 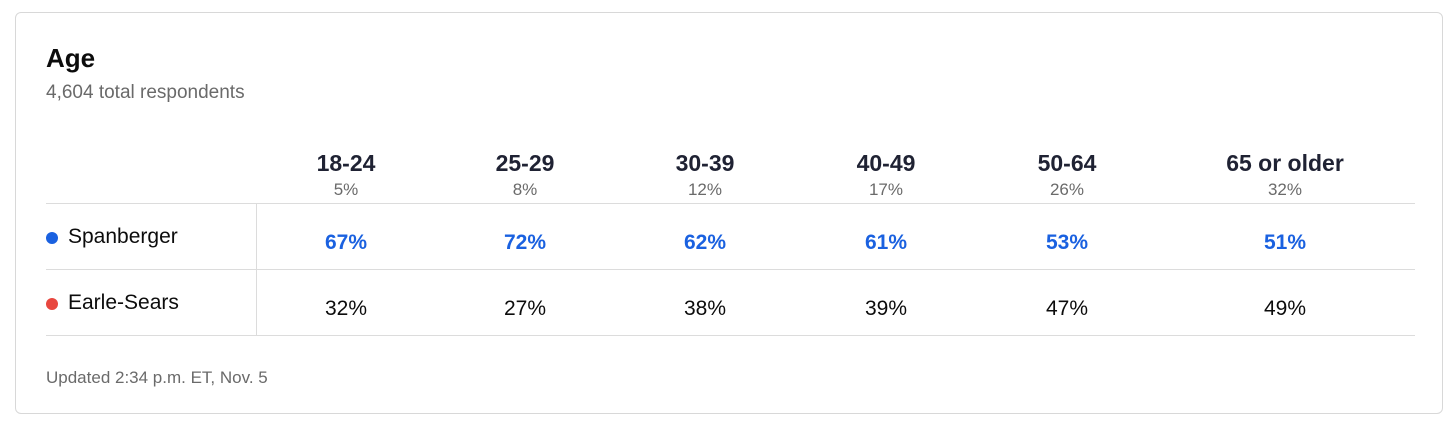 I want to click on vote-share-value: 49%, so click(x=1285, y=308).